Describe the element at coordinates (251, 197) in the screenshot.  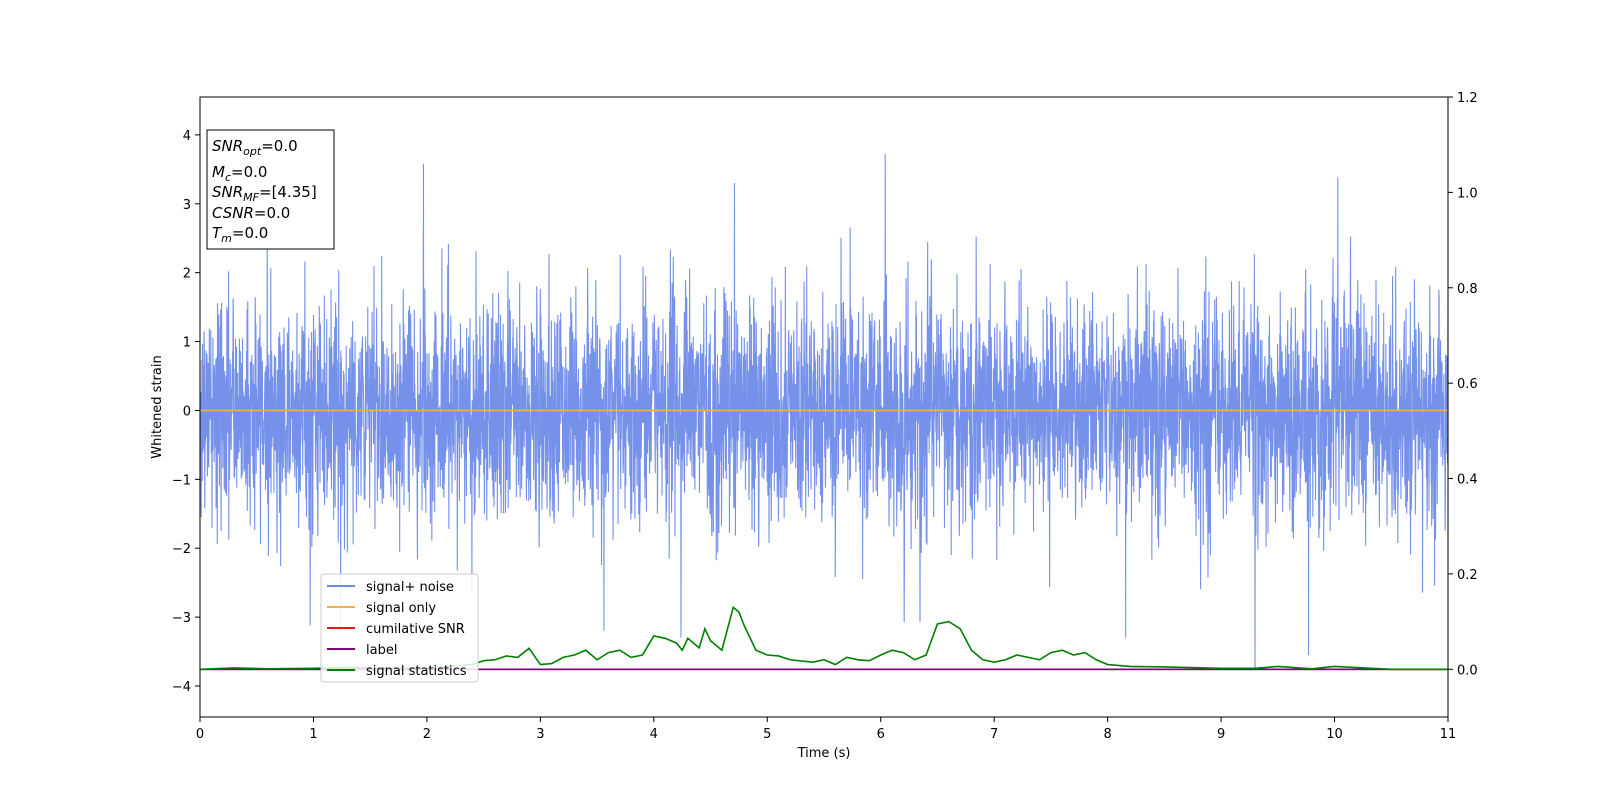
I see `stats-subscript: MF` at that location.